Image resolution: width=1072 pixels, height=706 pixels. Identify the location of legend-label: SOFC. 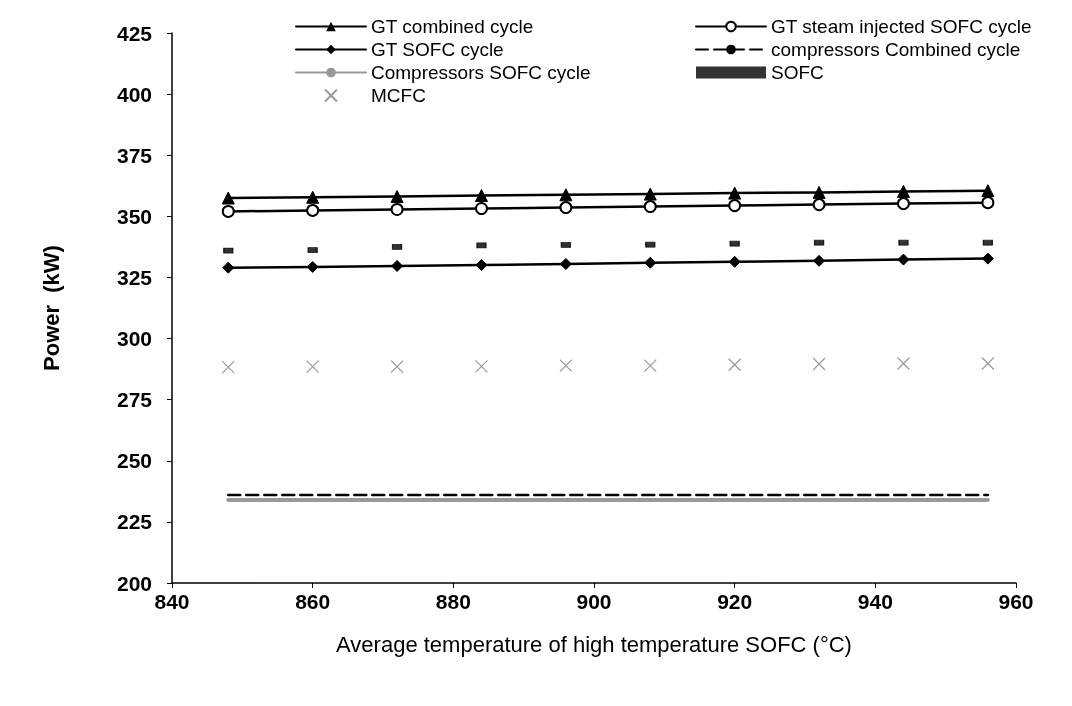
(797, 72).